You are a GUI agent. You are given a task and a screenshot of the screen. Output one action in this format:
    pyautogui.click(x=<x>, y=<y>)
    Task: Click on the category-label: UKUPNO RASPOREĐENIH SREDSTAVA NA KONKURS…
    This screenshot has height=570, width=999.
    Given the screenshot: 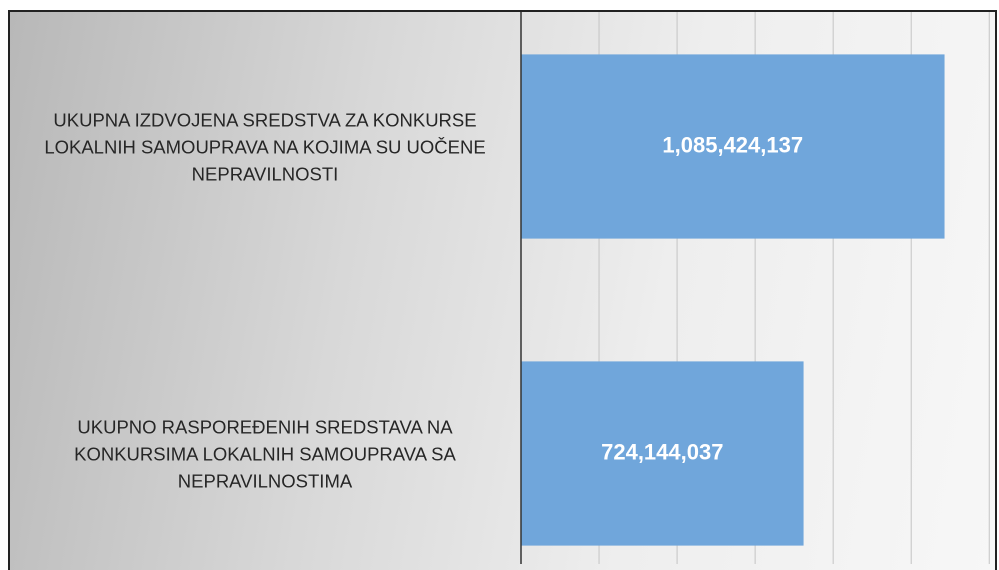 What is the action you would take?
    pyautogui.click(x=265, y=453)
    